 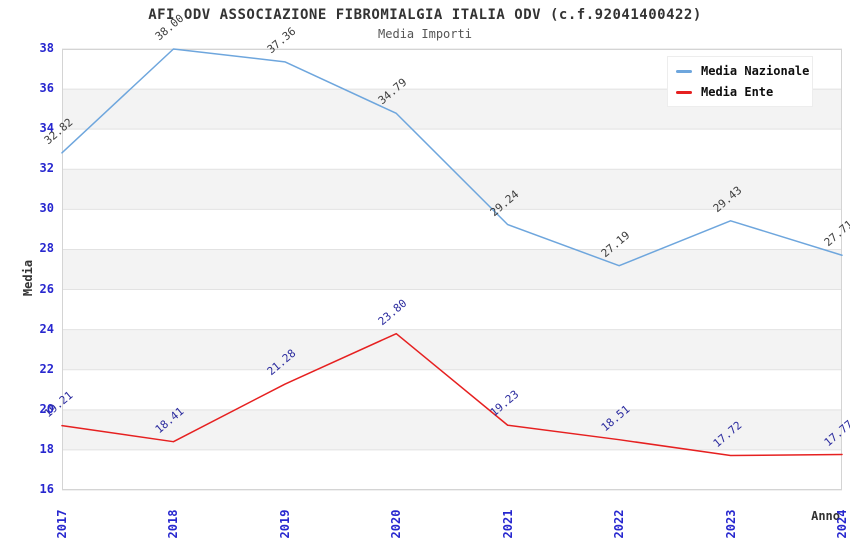 What do you see at coordinates (740, 81) in the screenshot?
I see `legend: Media Nazionale Media Ente` at bounding box center [740, 81].